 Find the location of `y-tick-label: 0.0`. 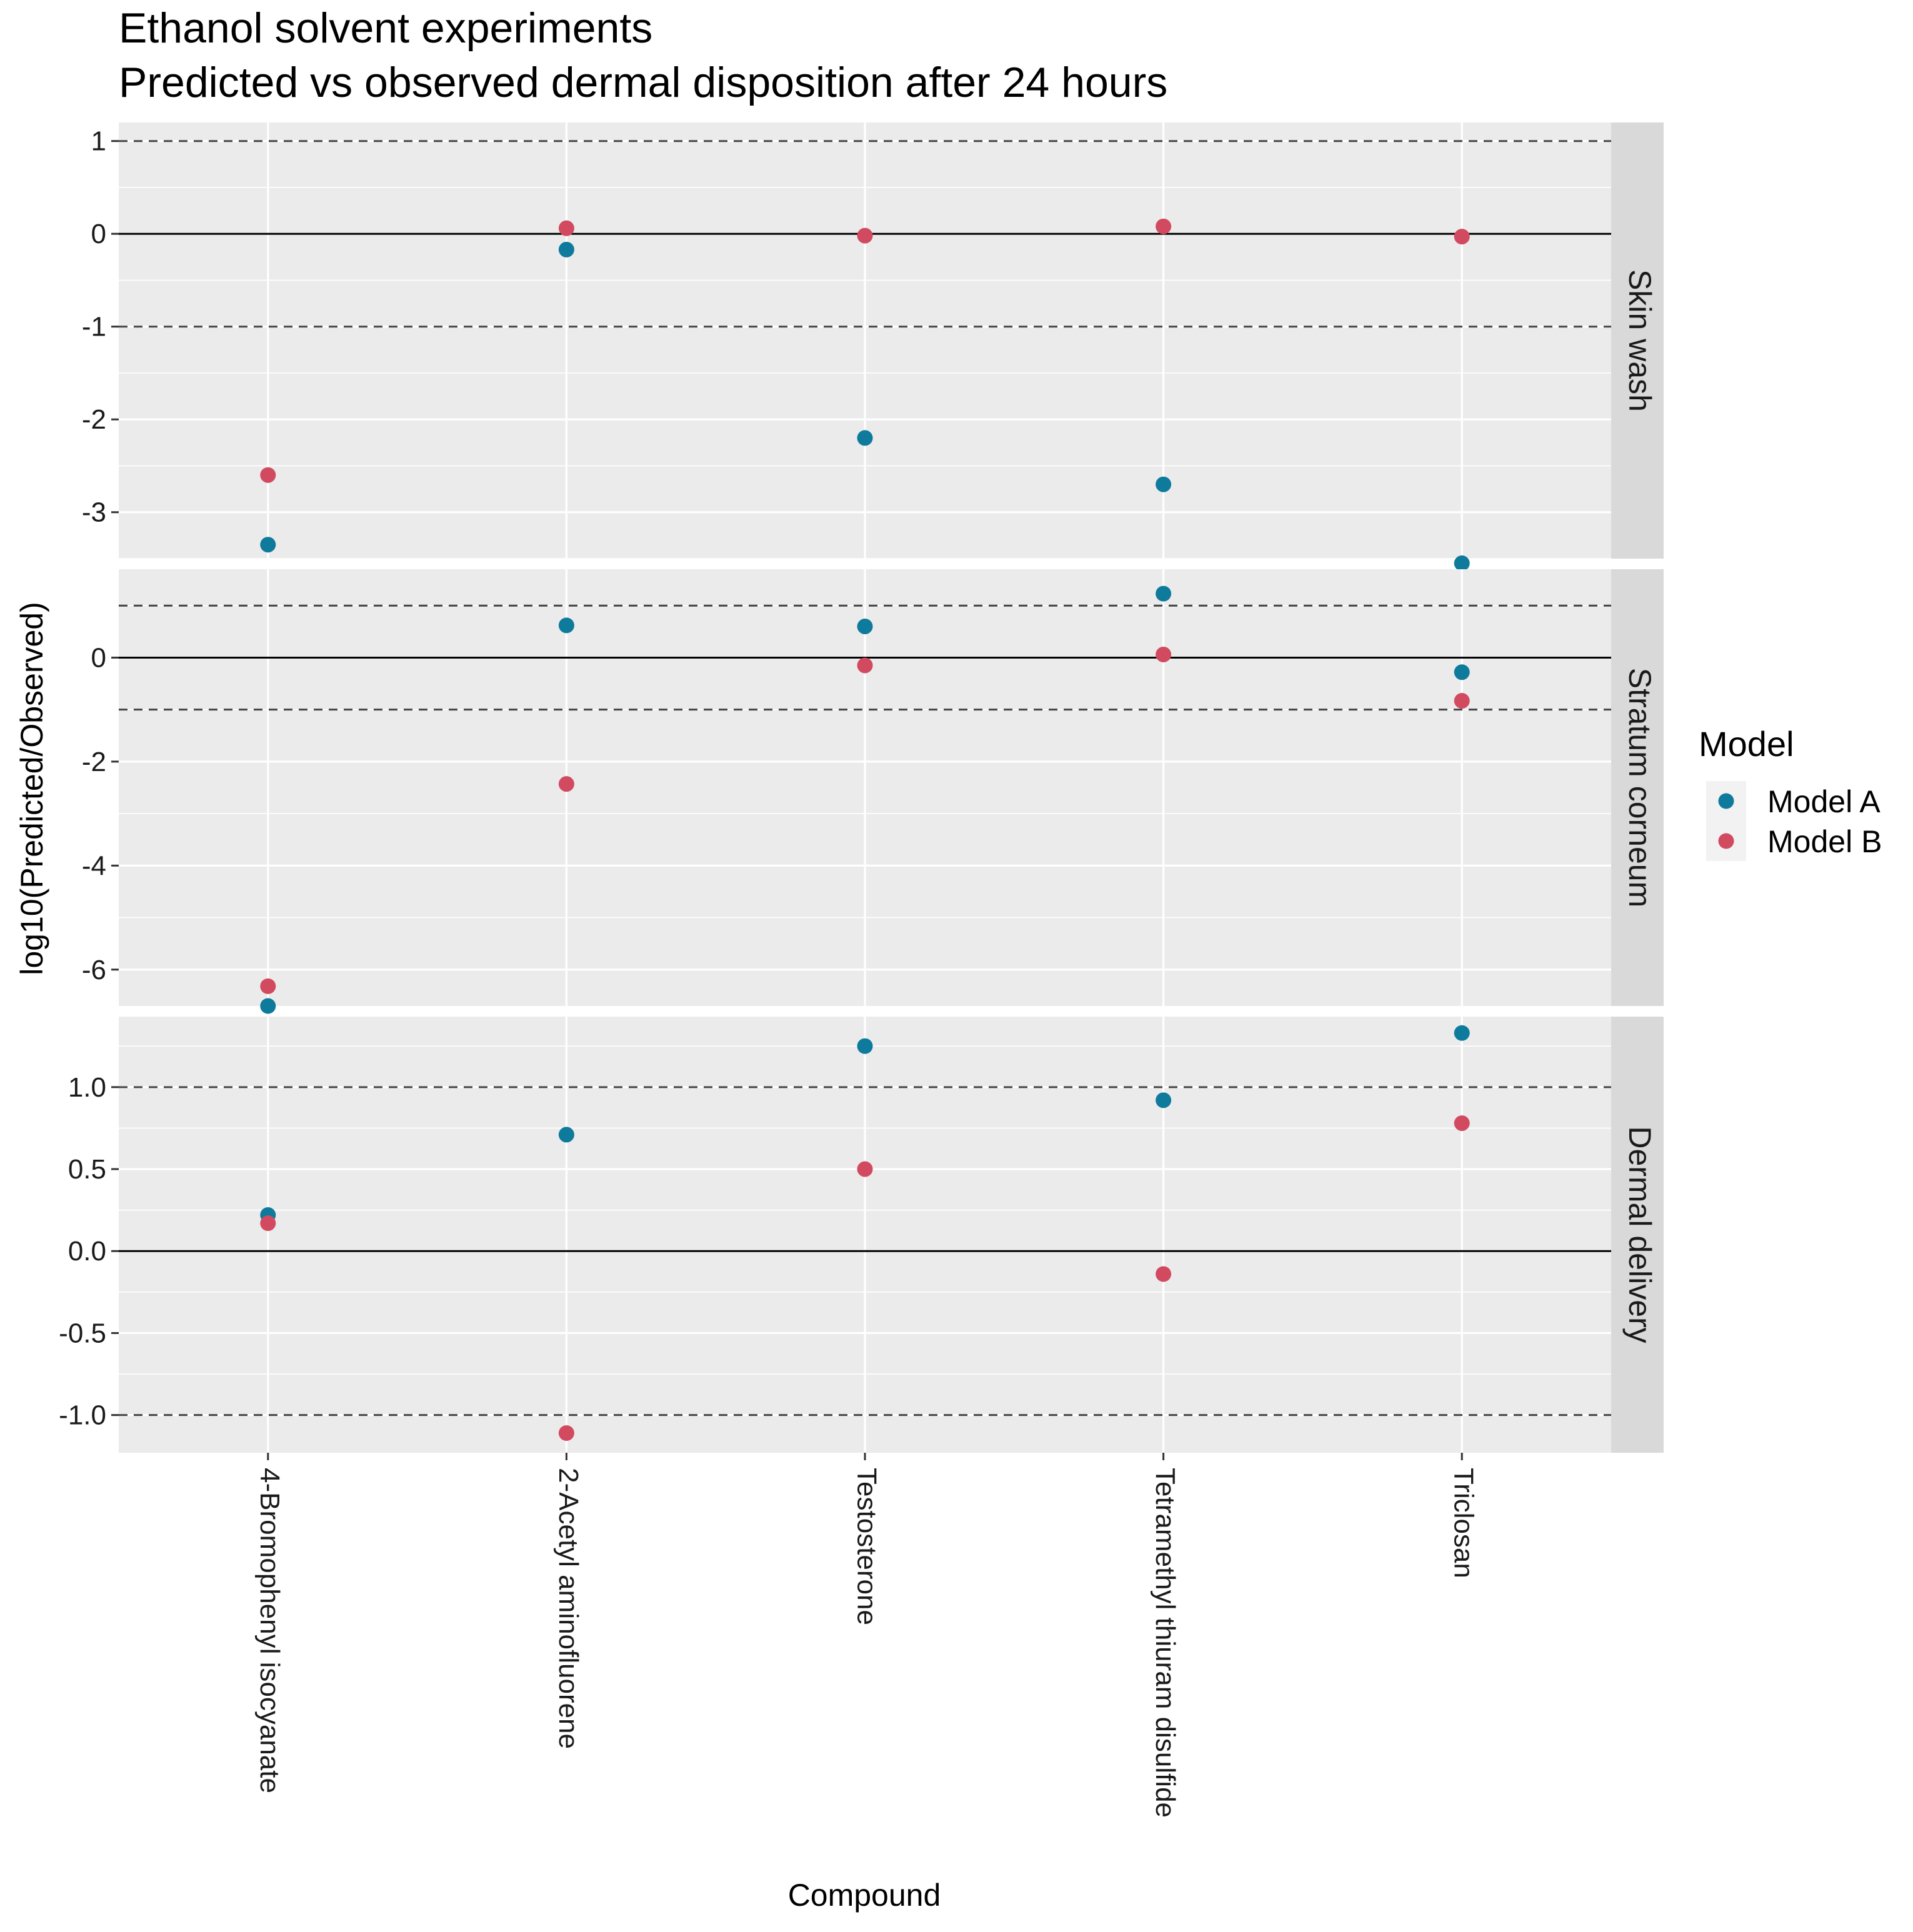

y-tick-label: 0.0 is located at coordinates (87, 1251).